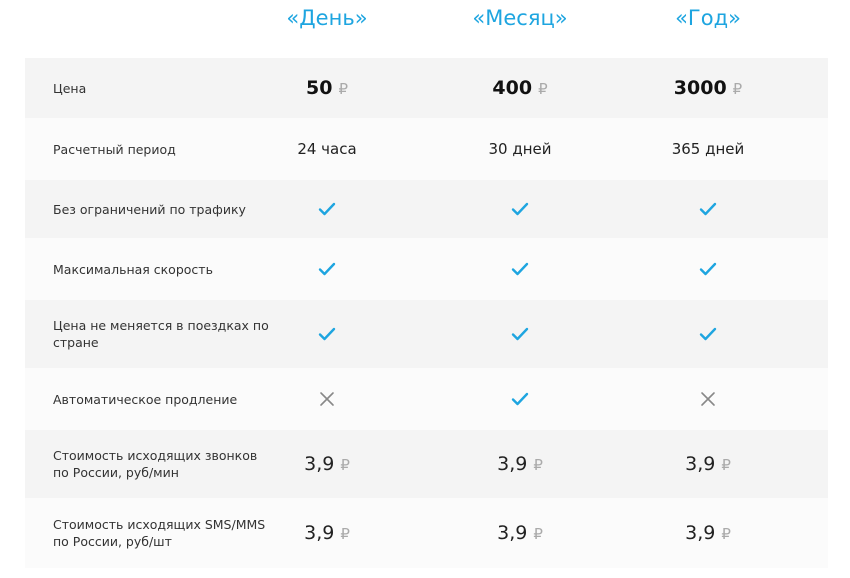 Image resolution: width=850 pixels, height=578 pixels. Describe the element at coordinates (512, 88) in the screenshot. I see `amount: 400` at that location.